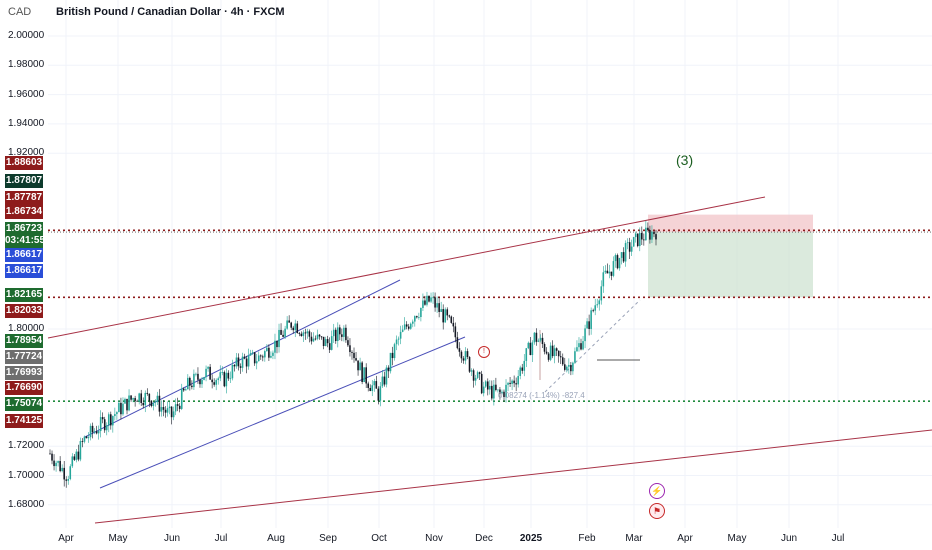  Describe the element at coordinates (24, 295) in the screenshot. I see `price-tag: 1.82165` at that location.